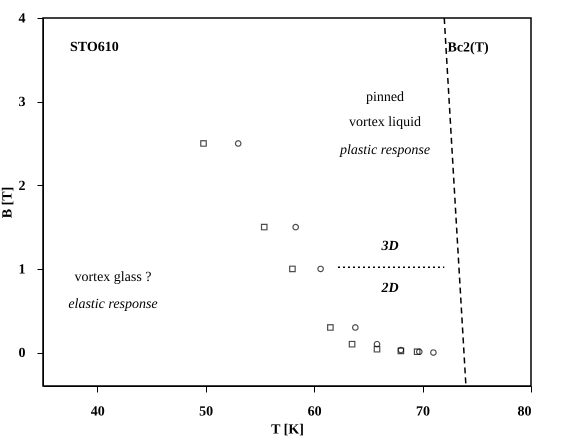 Image resolution: width=566 pixels, height=437 pixels. Describe the element at coordinates (385, 97) in the screenshot. I see `annotation: pinned` at that location.